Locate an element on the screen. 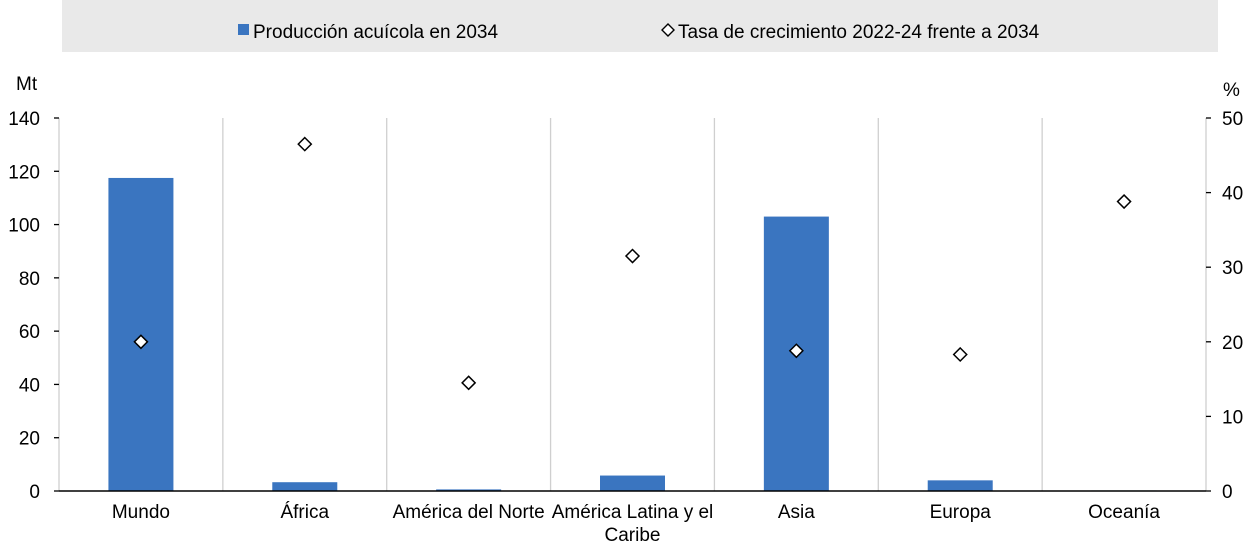  right-axis-unit: % is located at coordinates (1231, 90).